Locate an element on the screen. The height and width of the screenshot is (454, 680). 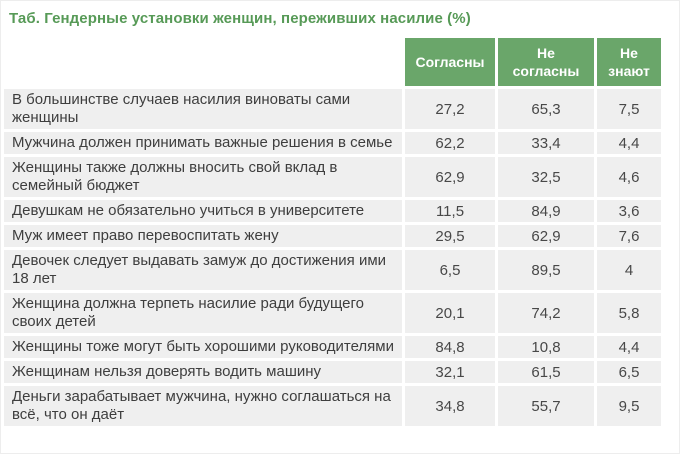
table-header: Согласны Не согласны Не знают is located at coordinates (332, 62).